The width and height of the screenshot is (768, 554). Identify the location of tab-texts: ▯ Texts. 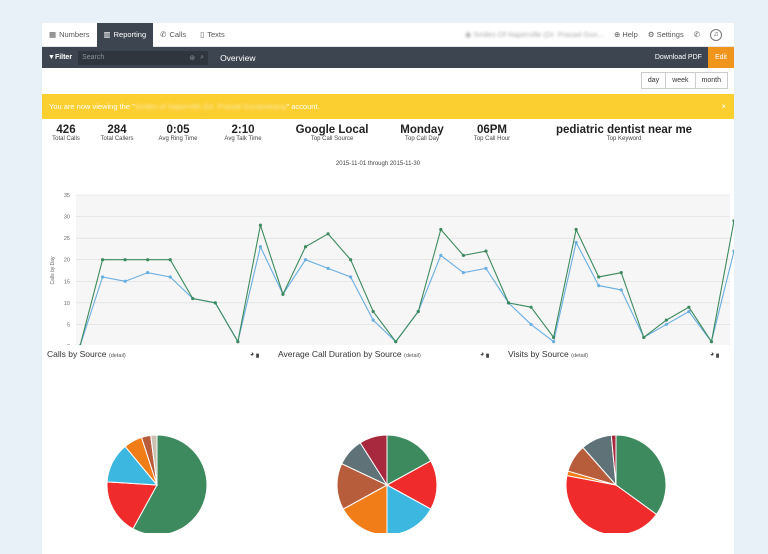
(212, 35).